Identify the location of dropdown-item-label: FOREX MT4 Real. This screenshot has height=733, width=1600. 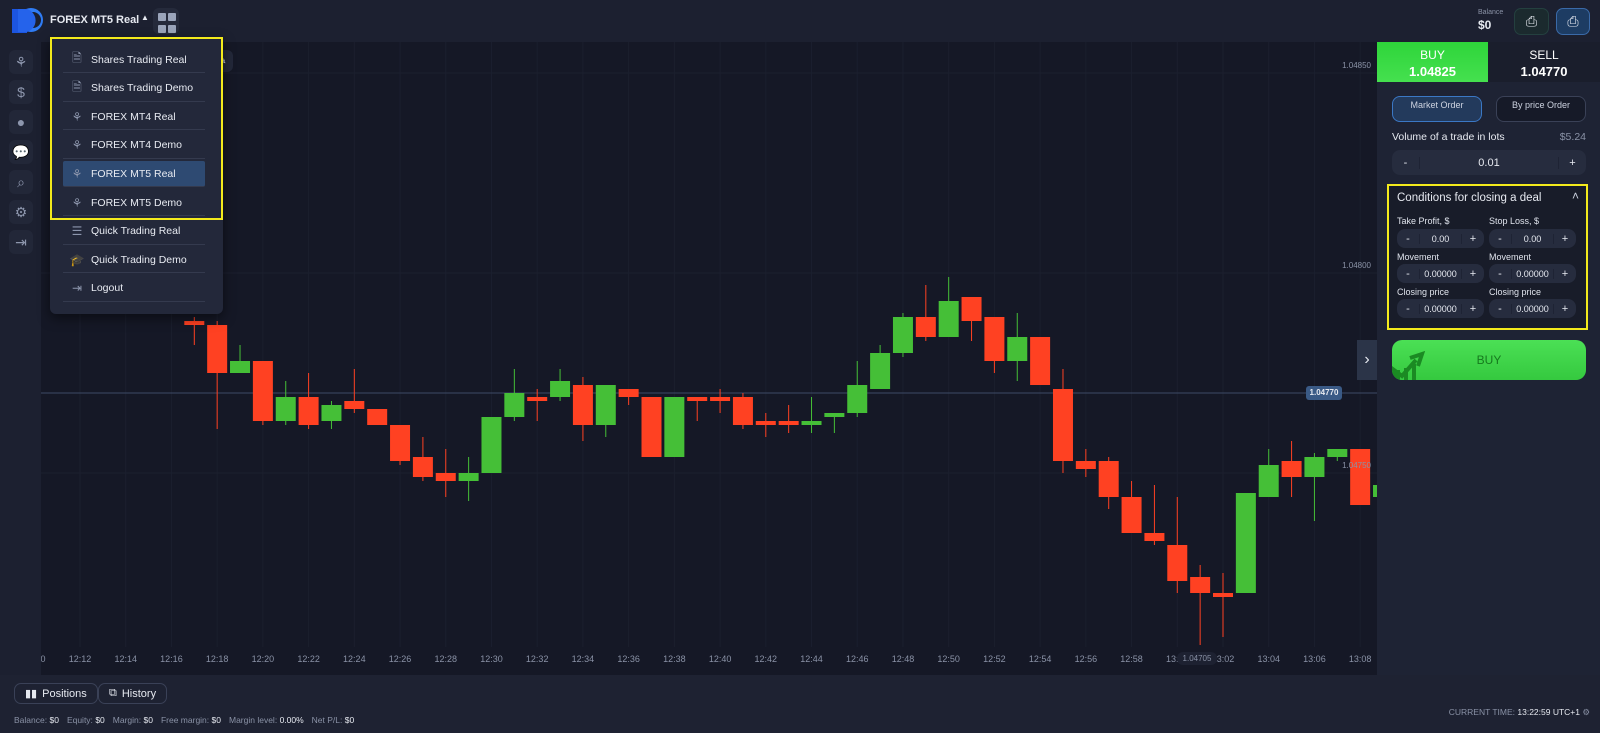
(133, 116).